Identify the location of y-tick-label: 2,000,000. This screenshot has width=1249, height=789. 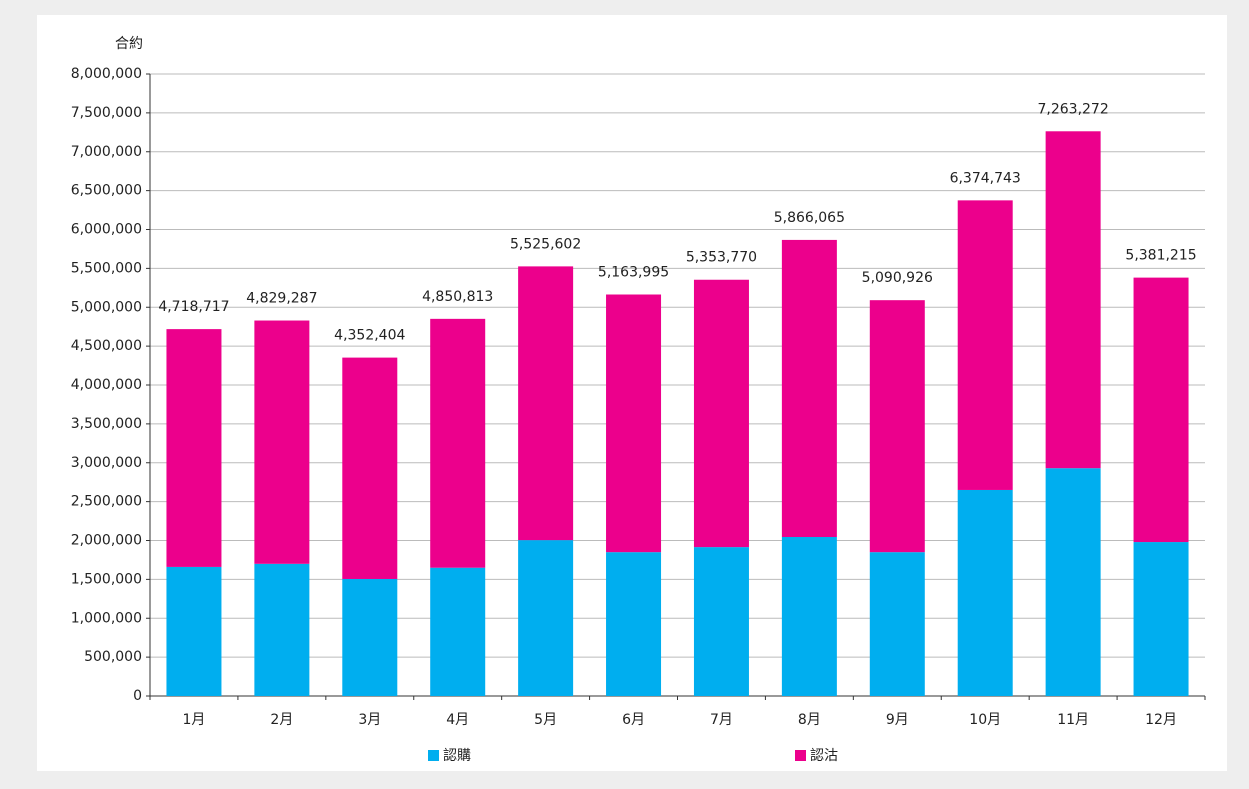
(106, 541).